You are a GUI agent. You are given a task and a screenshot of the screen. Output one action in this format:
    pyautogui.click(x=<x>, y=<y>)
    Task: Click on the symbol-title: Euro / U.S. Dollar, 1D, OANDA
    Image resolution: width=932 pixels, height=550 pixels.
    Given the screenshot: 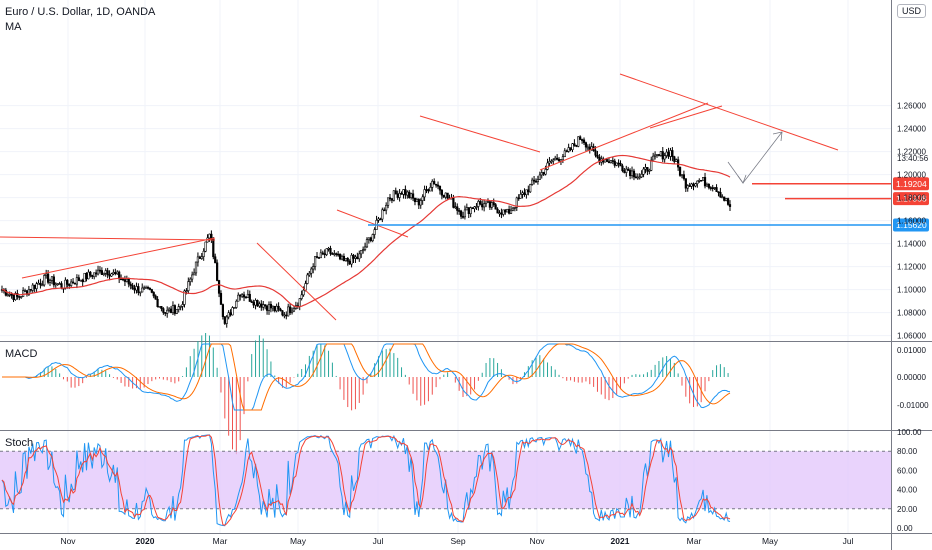 What is the action you would take?
    pyautogui.click(x=80, y=12)
    